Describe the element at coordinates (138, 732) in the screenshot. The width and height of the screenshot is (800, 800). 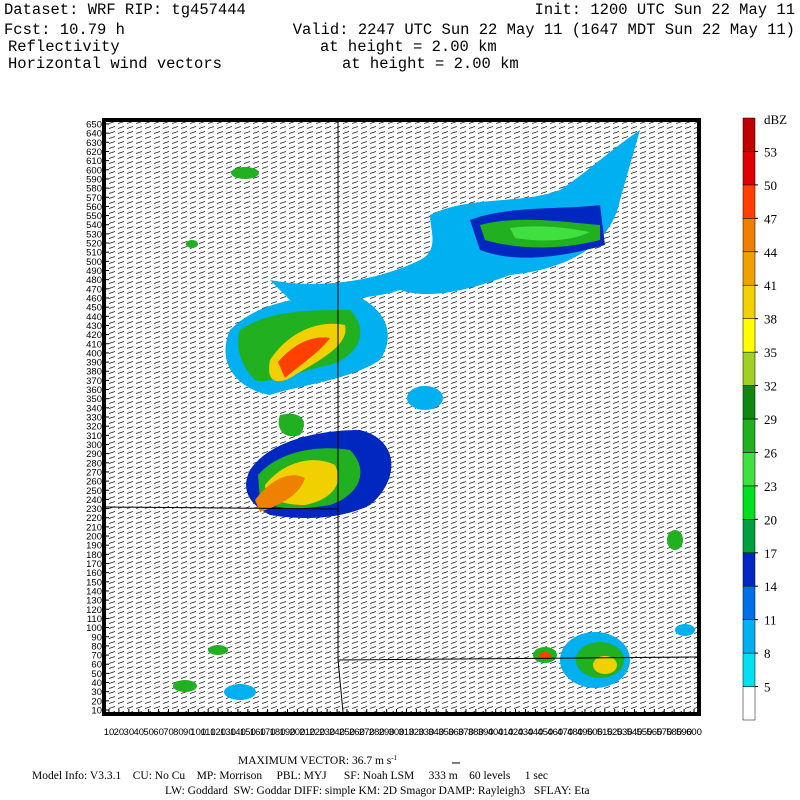
I see `x-tick-label: 40` at that location.